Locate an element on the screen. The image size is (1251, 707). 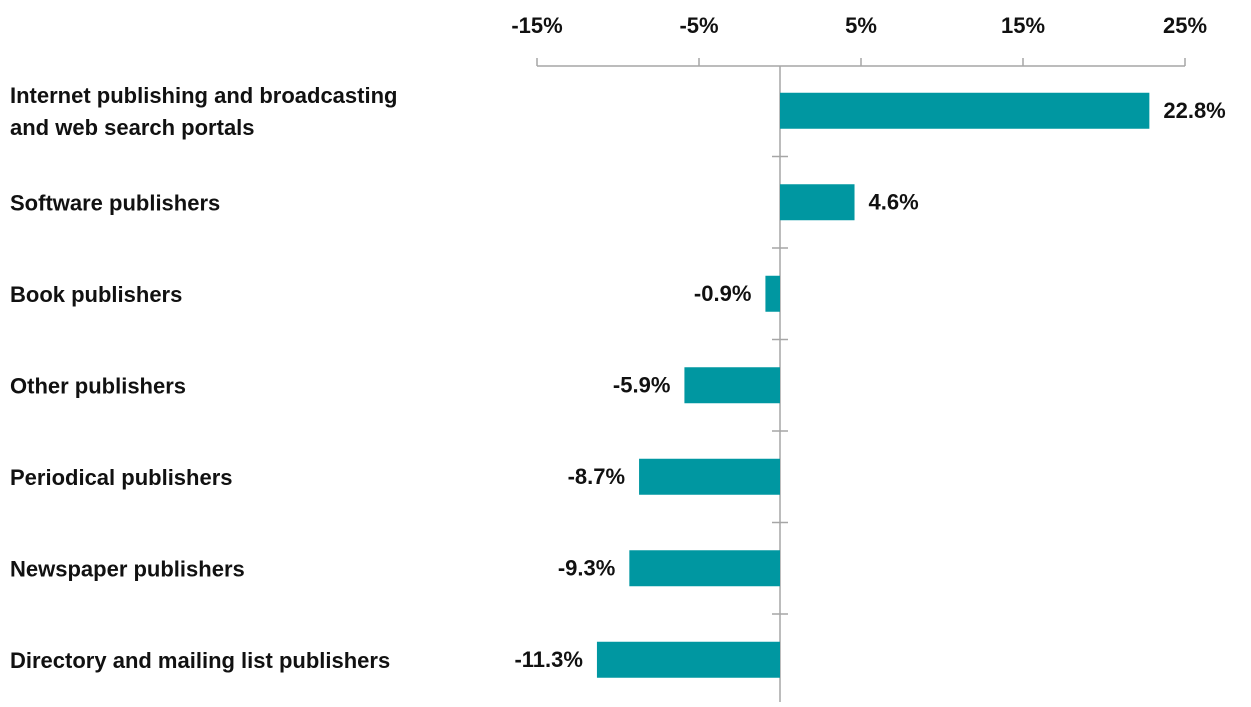
category-label-line: Software publishers is located at coordinates (115, 202).